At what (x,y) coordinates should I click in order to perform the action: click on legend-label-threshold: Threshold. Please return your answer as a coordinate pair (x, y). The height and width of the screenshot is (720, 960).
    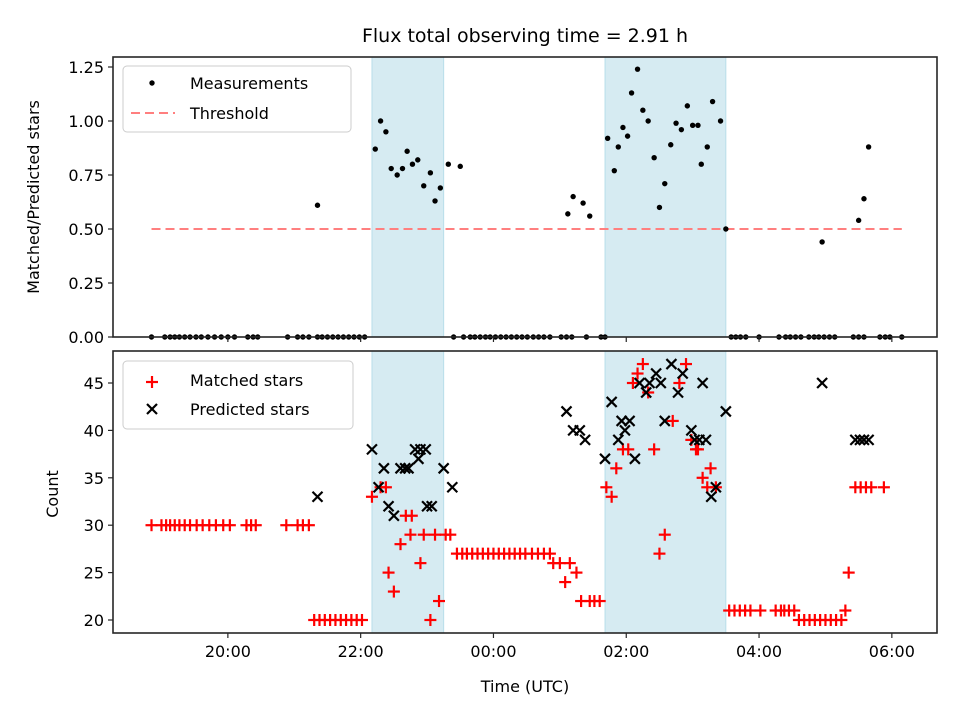
    Looking at the image, I should click on (229, 113).